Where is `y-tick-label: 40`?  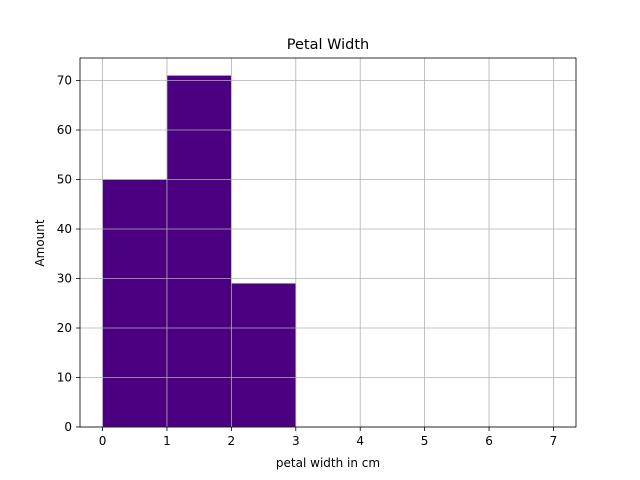 y-tick-label: 40 is located at coordinates (64, 229).